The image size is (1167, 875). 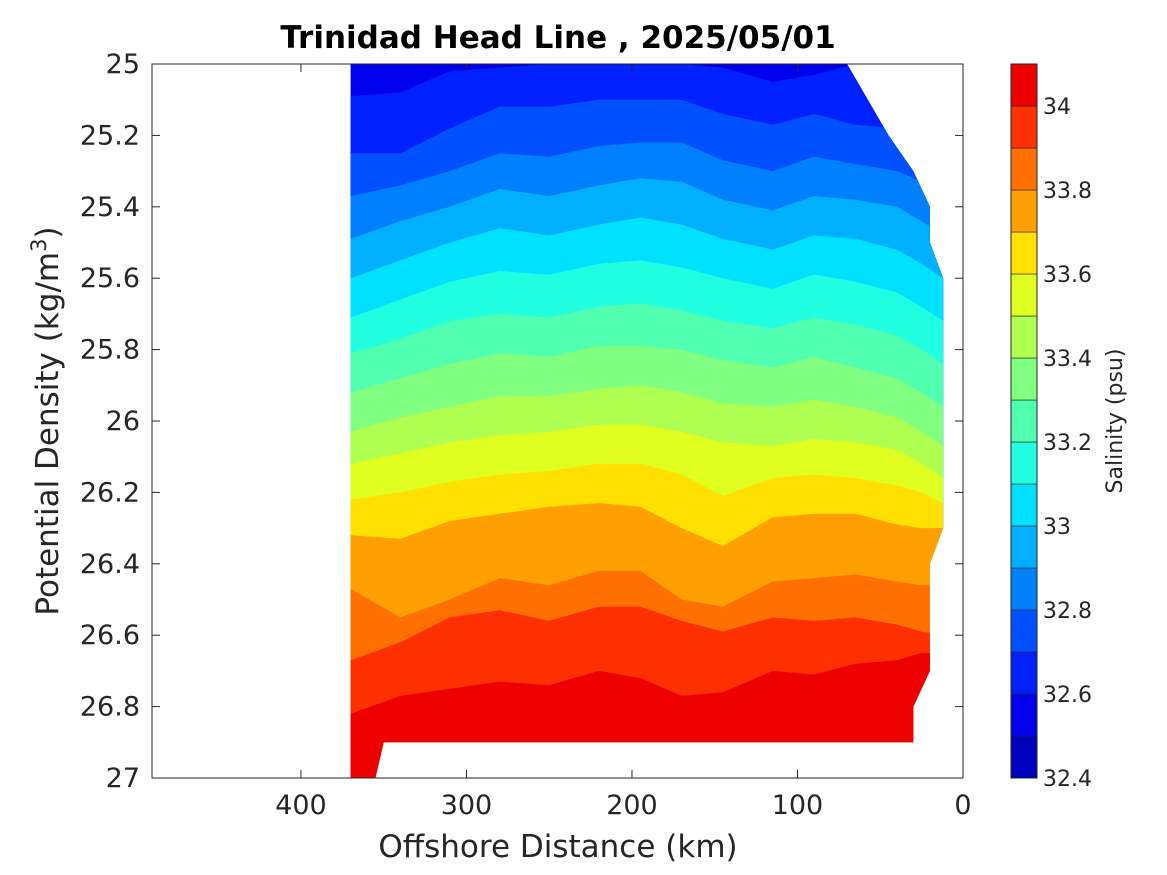 I want to click on y-tick-label: 26, so click(x=123, y=421).